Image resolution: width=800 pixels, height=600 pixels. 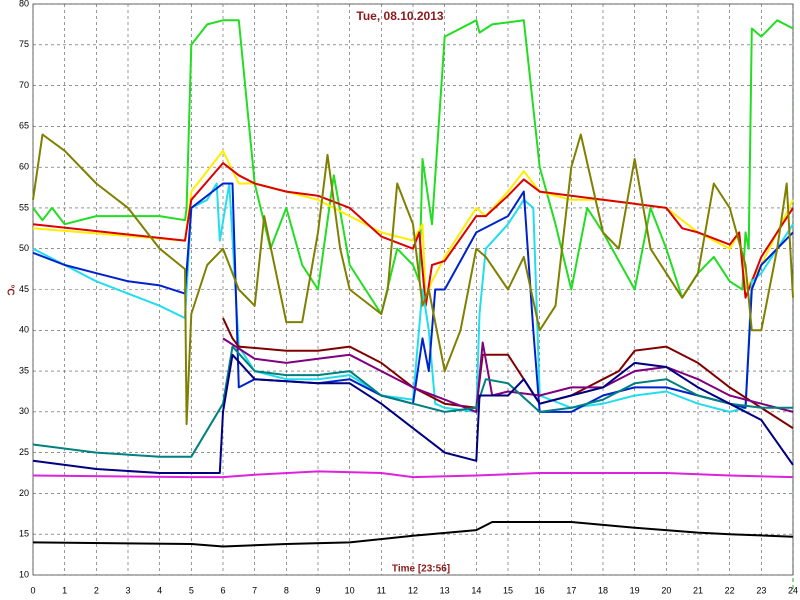 What do you see at coordinates (445, 590) in the screenshot?
I see `x-tick-label: 13` at bounding box center [445, 590].